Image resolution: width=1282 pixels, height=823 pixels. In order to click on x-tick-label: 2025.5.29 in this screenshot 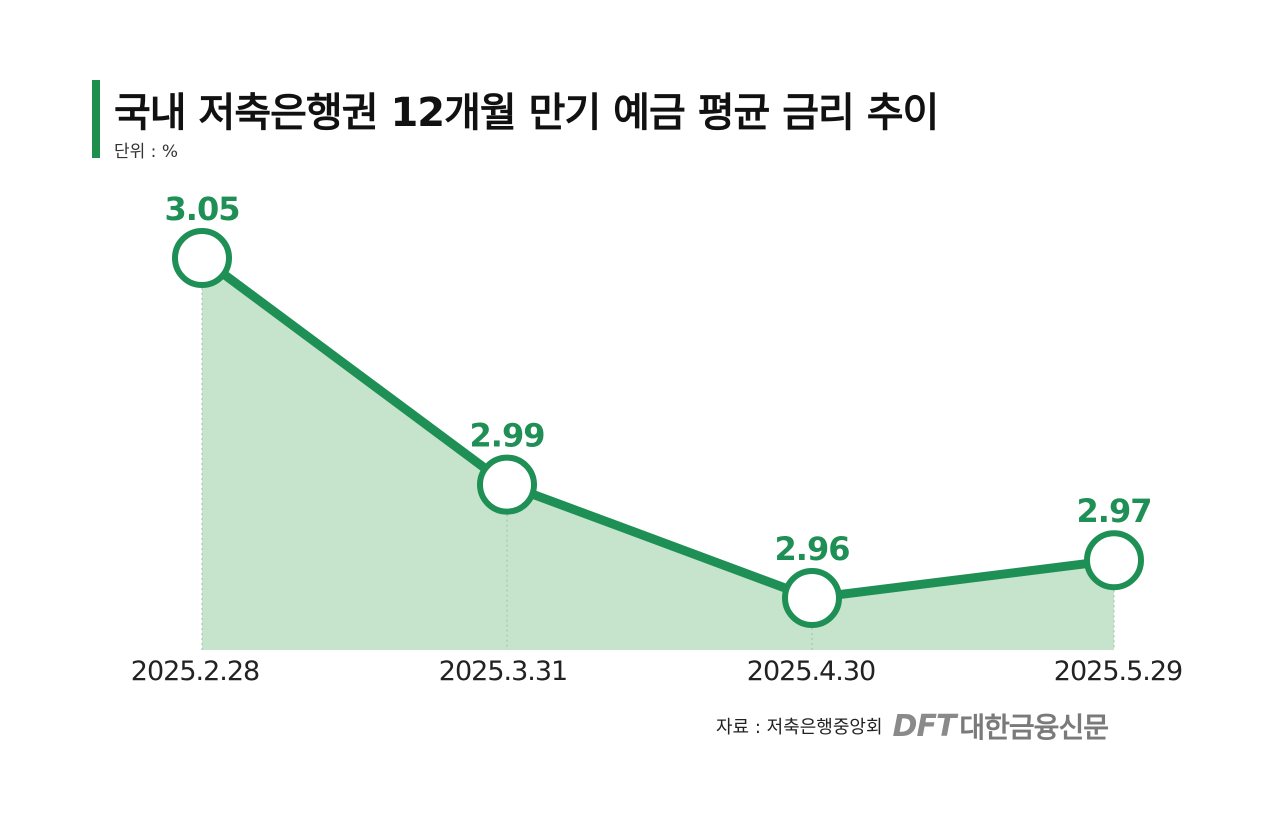, I will do `click(1118, 671)`.